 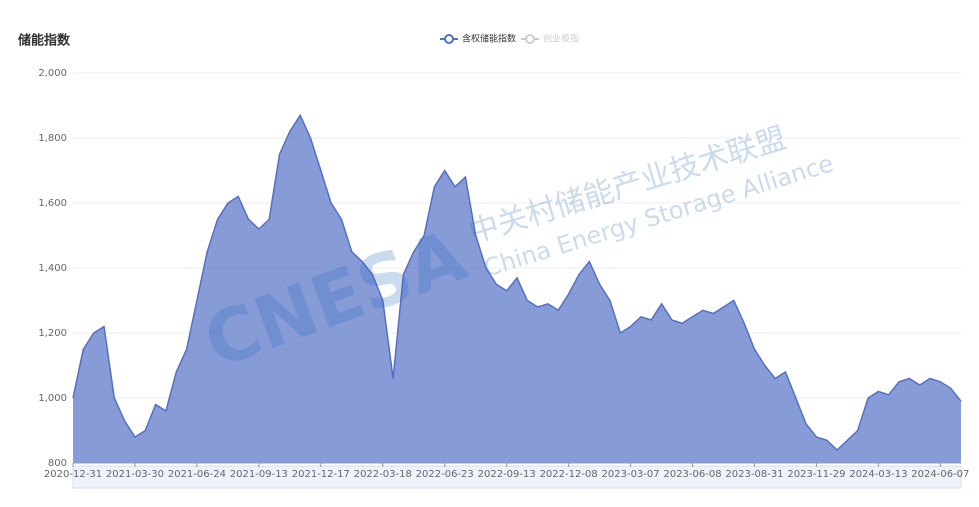 What do you see at coordinates (44, 41) in the screenshot?
I see `chart-title: 储能指数` at bounding box center [44, 41].